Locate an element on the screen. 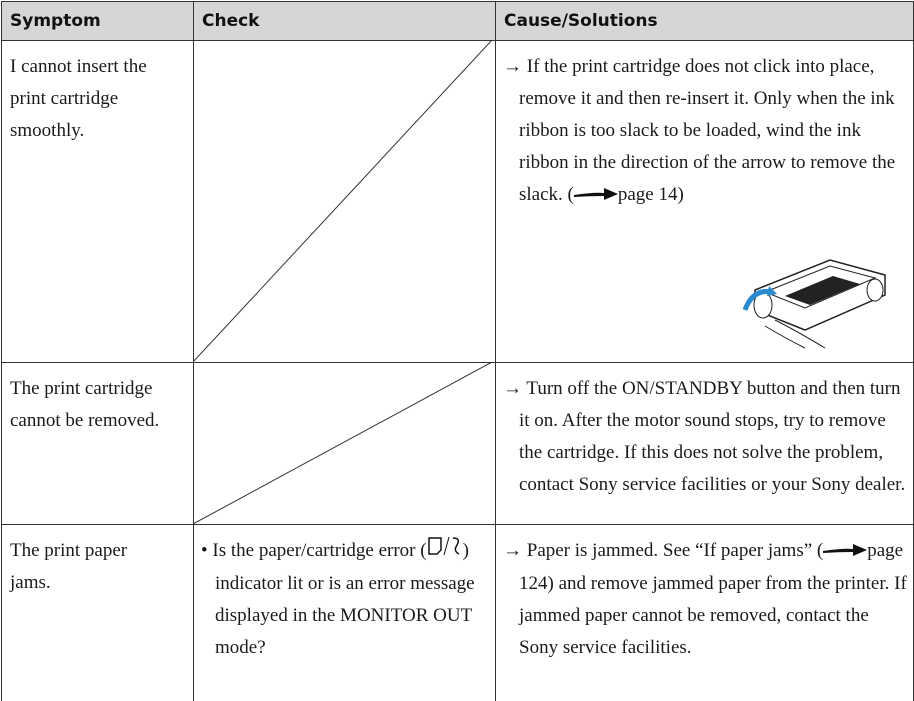  check-cell is located at coordinates (344, 443).